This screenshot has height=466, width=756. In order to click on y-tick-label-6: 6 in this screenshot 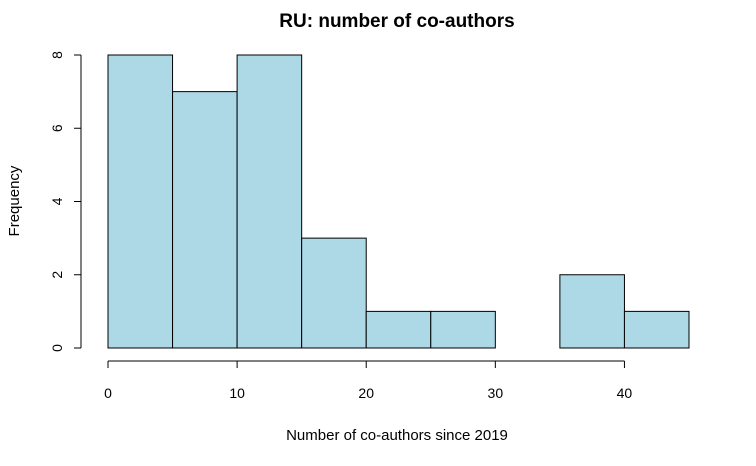, I will do `click(57, 128)`.